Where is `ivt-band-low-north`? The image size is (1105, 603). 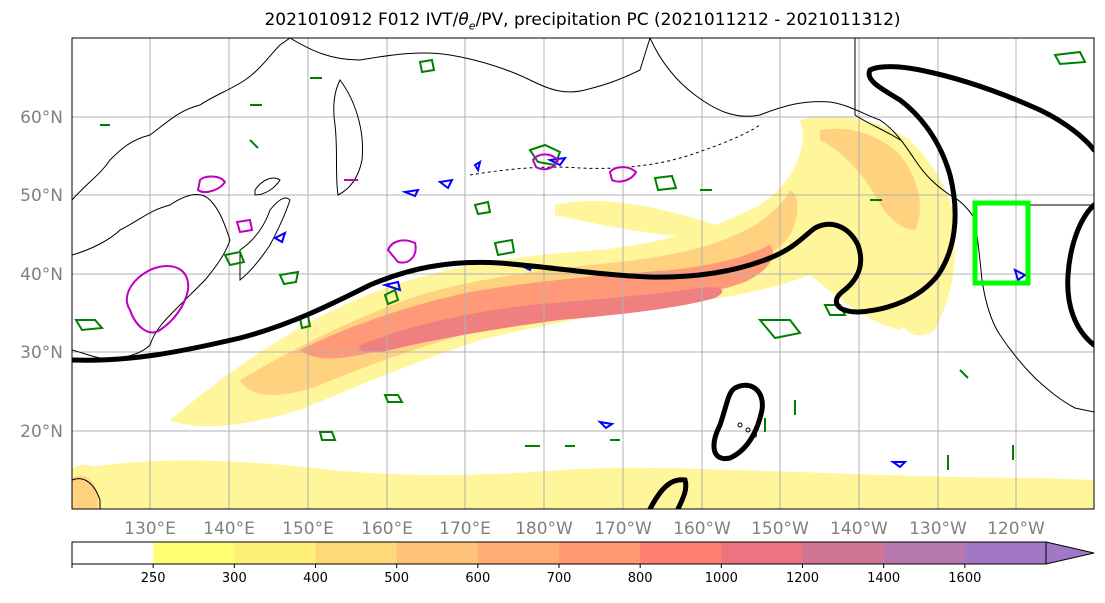 ivt-band-low-north is located at coordinates (637, 219).